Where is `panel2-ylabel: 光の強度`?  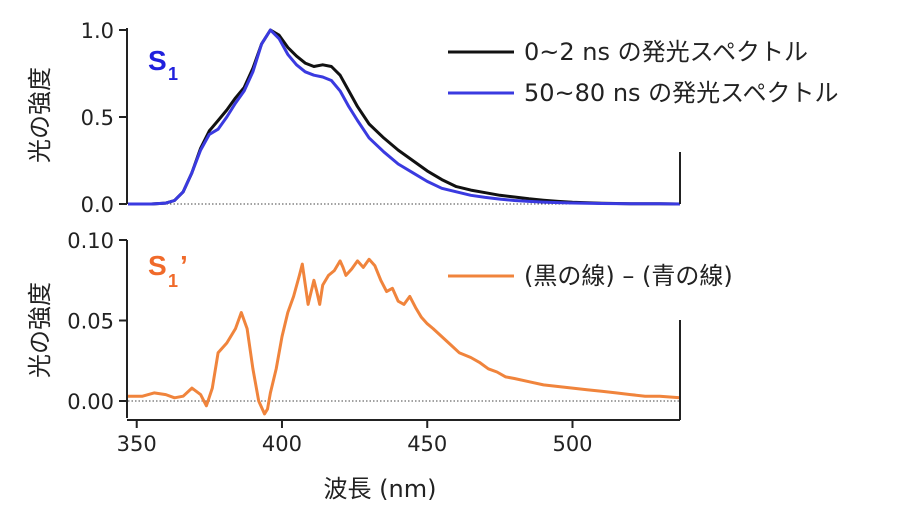
panel2-ylabel: 光の強度 is located at coordinates (40, 330).